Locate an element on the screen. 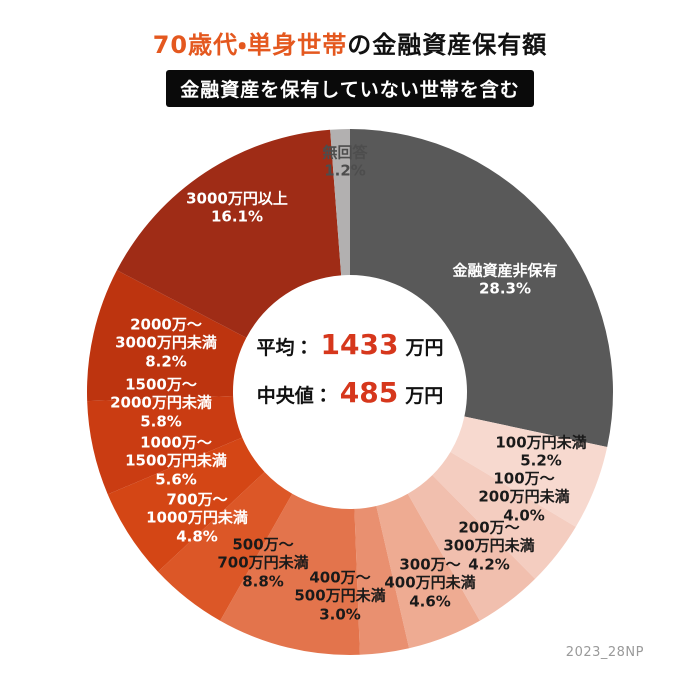  footnote: 2023_28NP is located at coordinates (604, 652).